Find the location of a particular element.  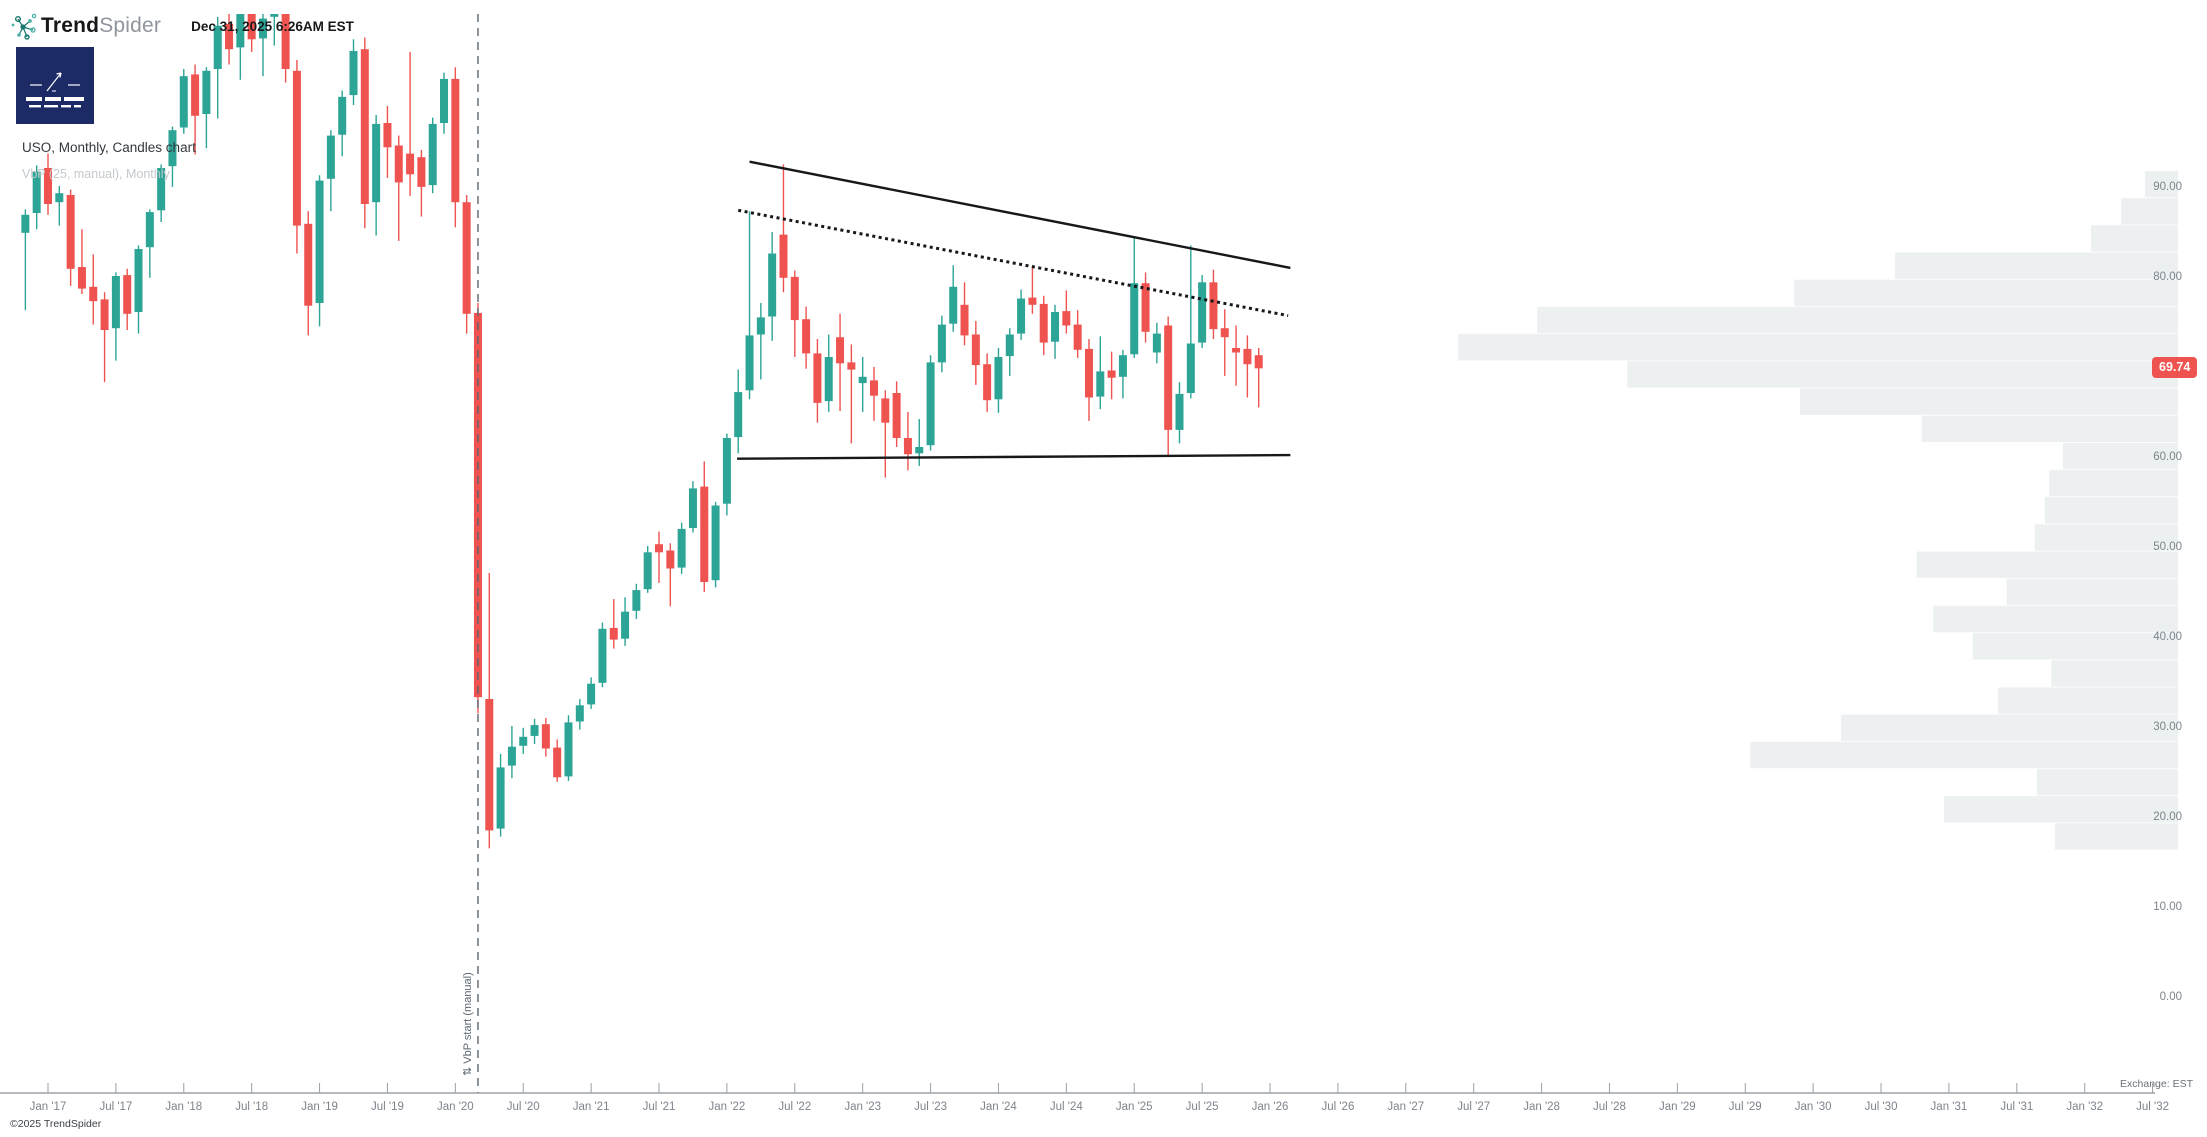

last-price-tag: 69.74 is located at coordinates (2175, 368).